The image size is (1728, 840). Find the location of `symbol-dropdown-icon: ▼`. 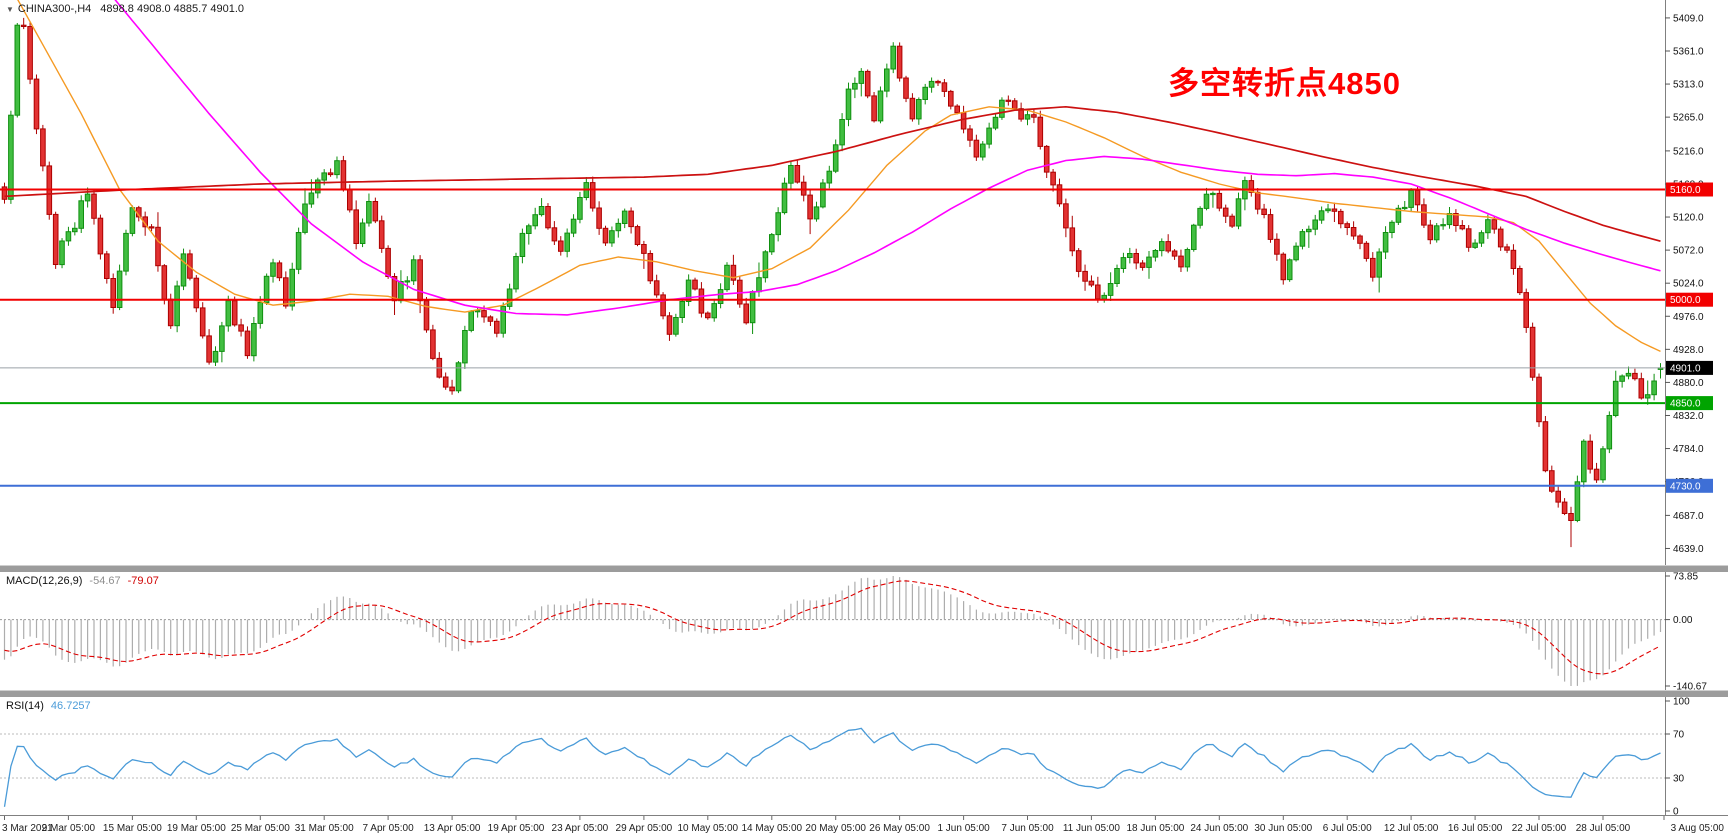

symbol-dropdown-icon: ▼ is located at coordinates (10, 9).